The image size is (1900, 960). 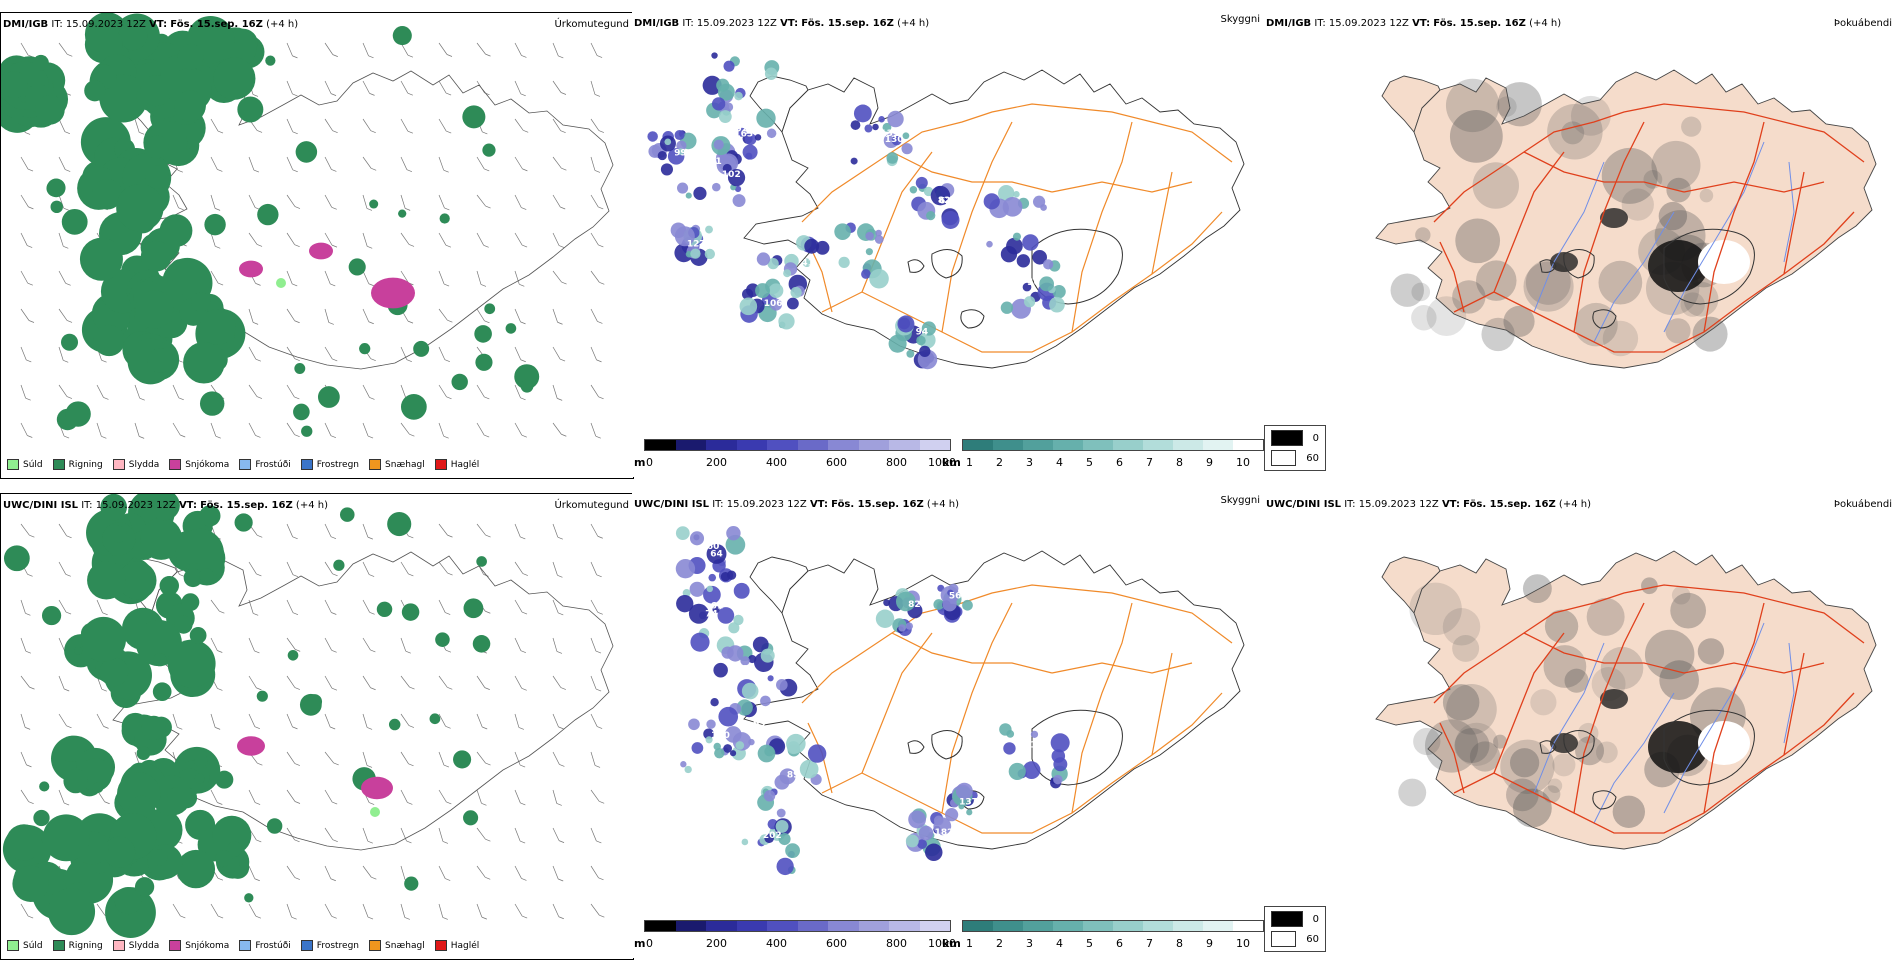 What do you see at coordinates (397, 945) in the screenshot?
I see `precip-legend-item: Snæhagl` at bounding box center [397, 945].